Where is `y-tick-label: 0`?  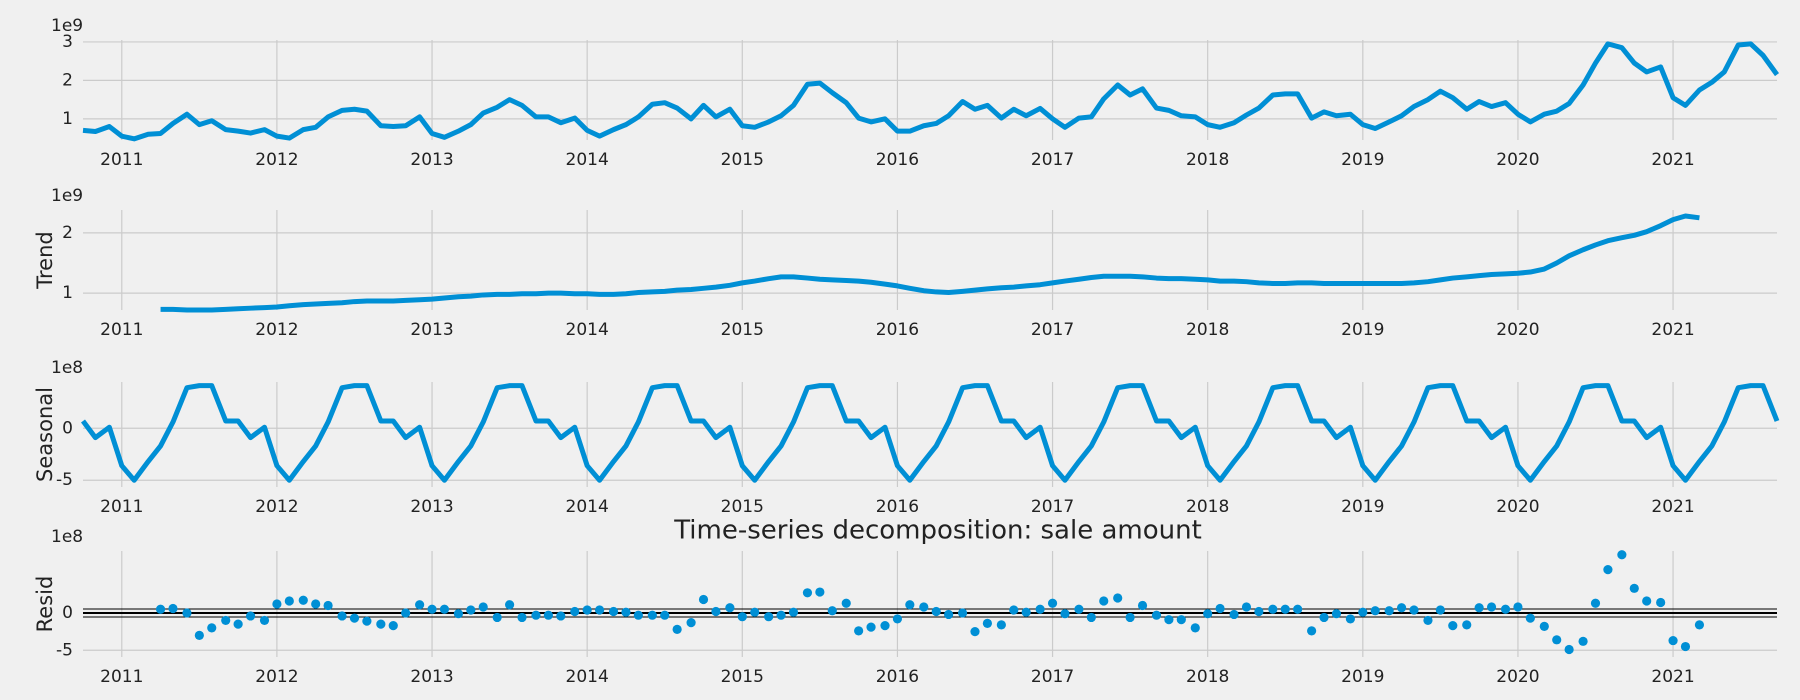 y-tick-label: 0 is located at coordinates (67, 428).